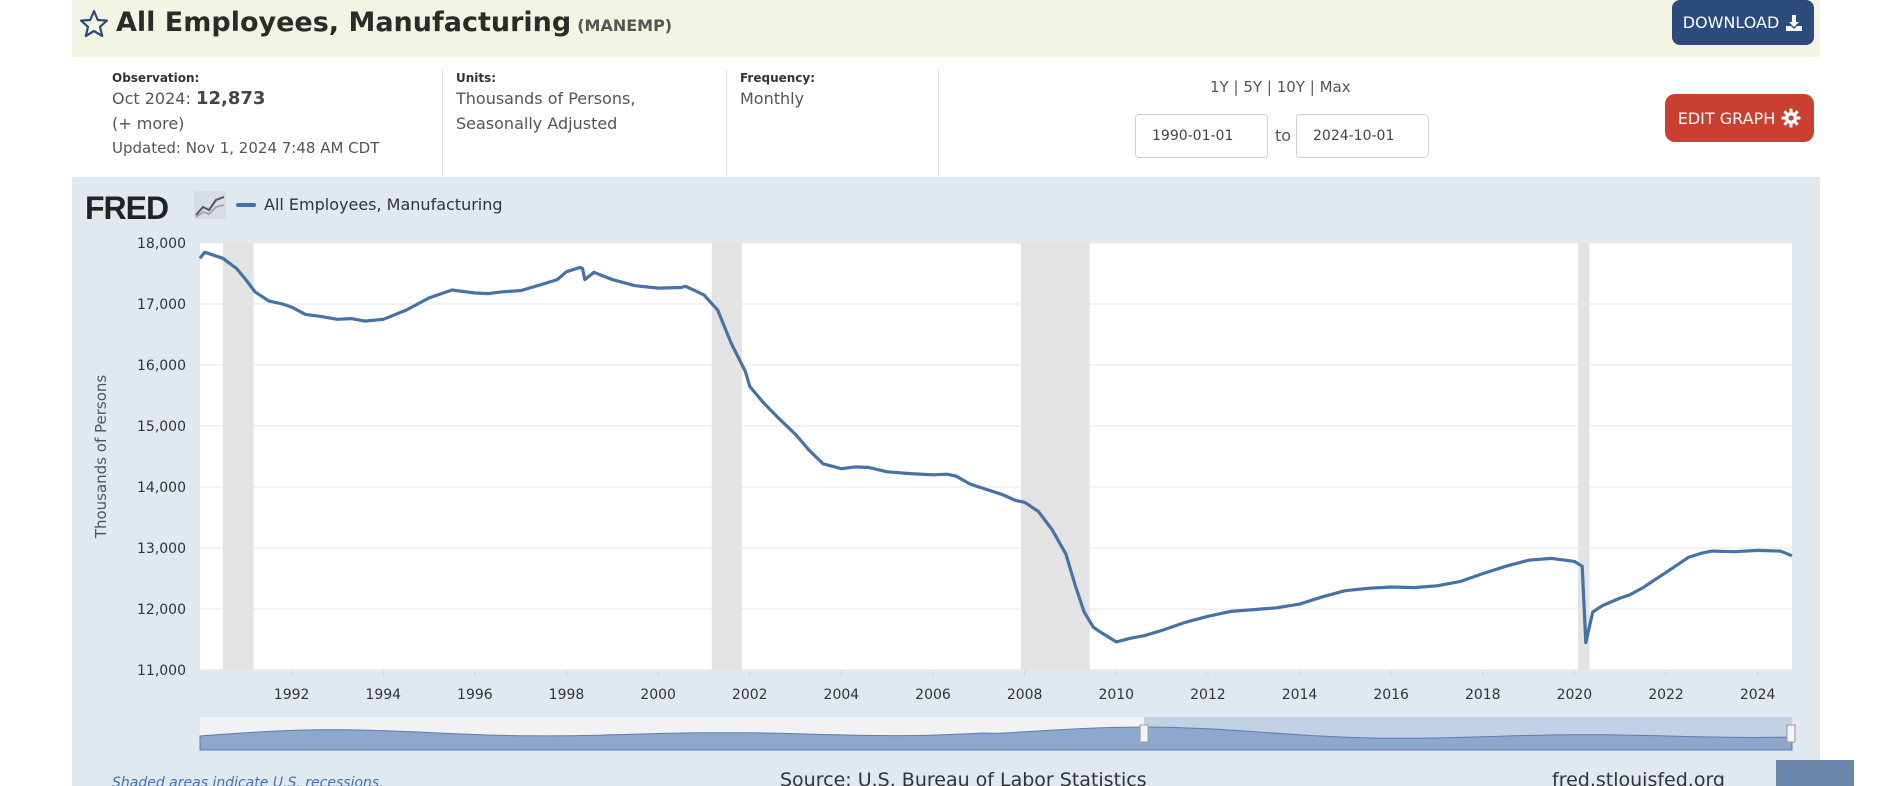 The width and height of the screenshot is (1890, 786). Describe the element at coordinates (1201, 136) in the screenshot. I see `start-date-input` at that location.